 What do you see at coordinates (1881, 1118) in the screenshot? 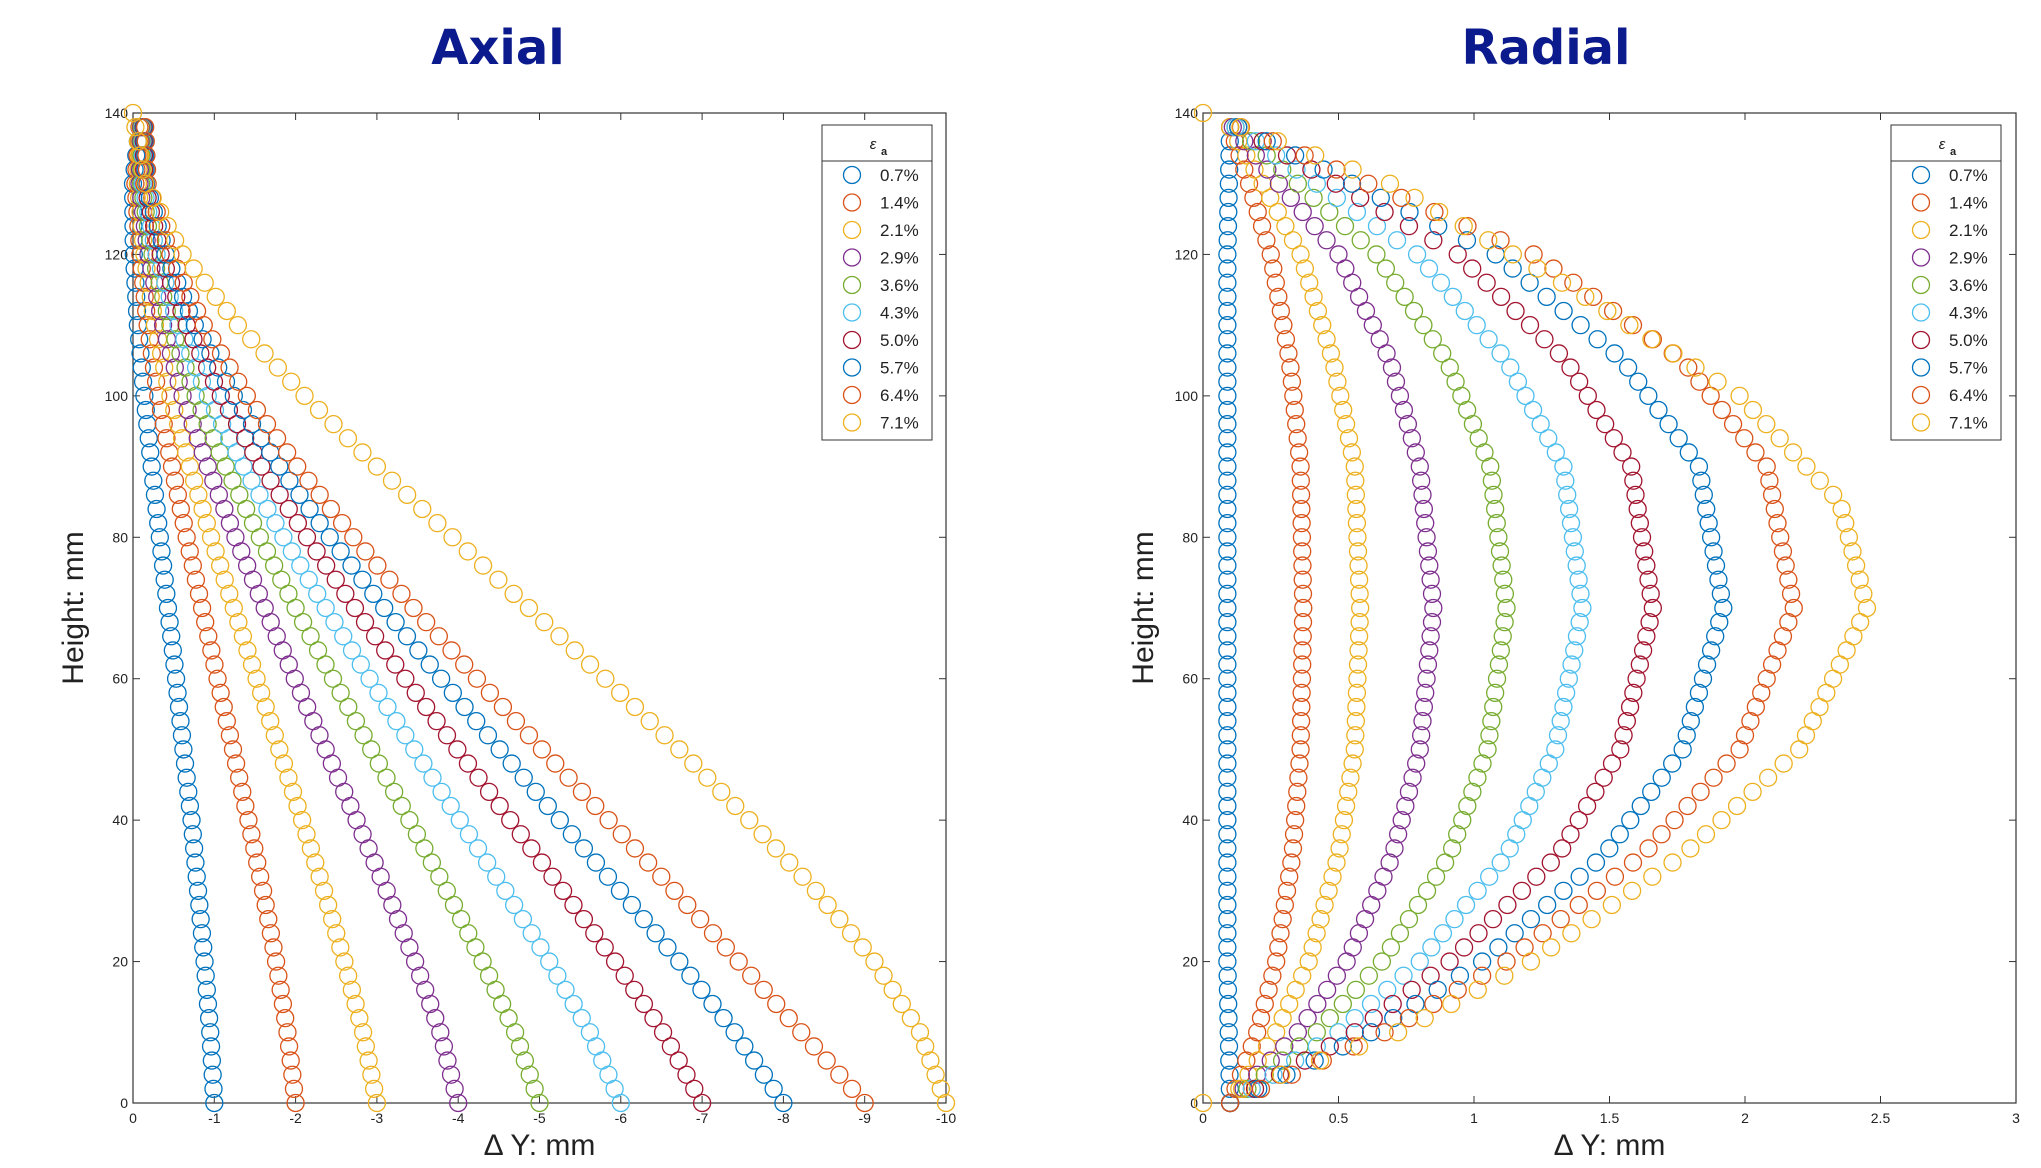
I see `radial-x-tick-label: 2.5` at bounding box center [1881, 1118].